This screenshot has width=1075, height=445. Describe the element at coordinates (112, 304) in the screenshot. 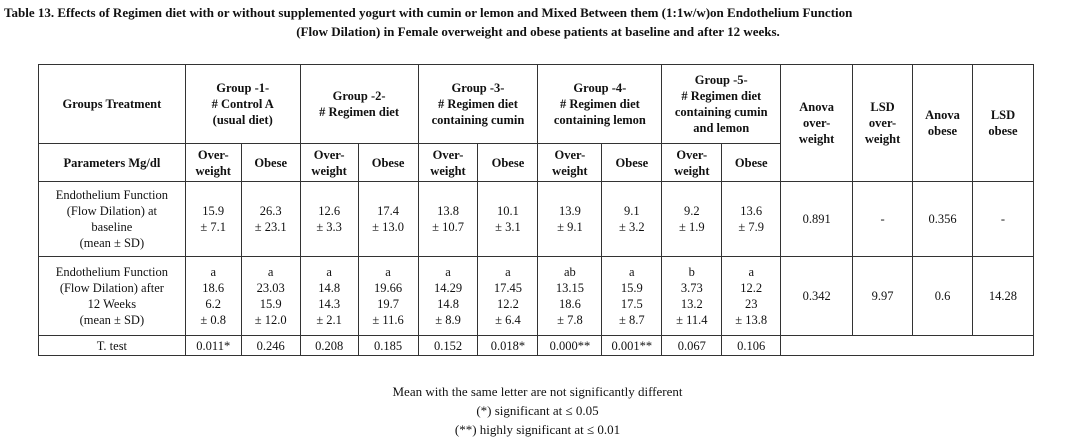

I see `row-label-line: 12 Weeks` at that location.